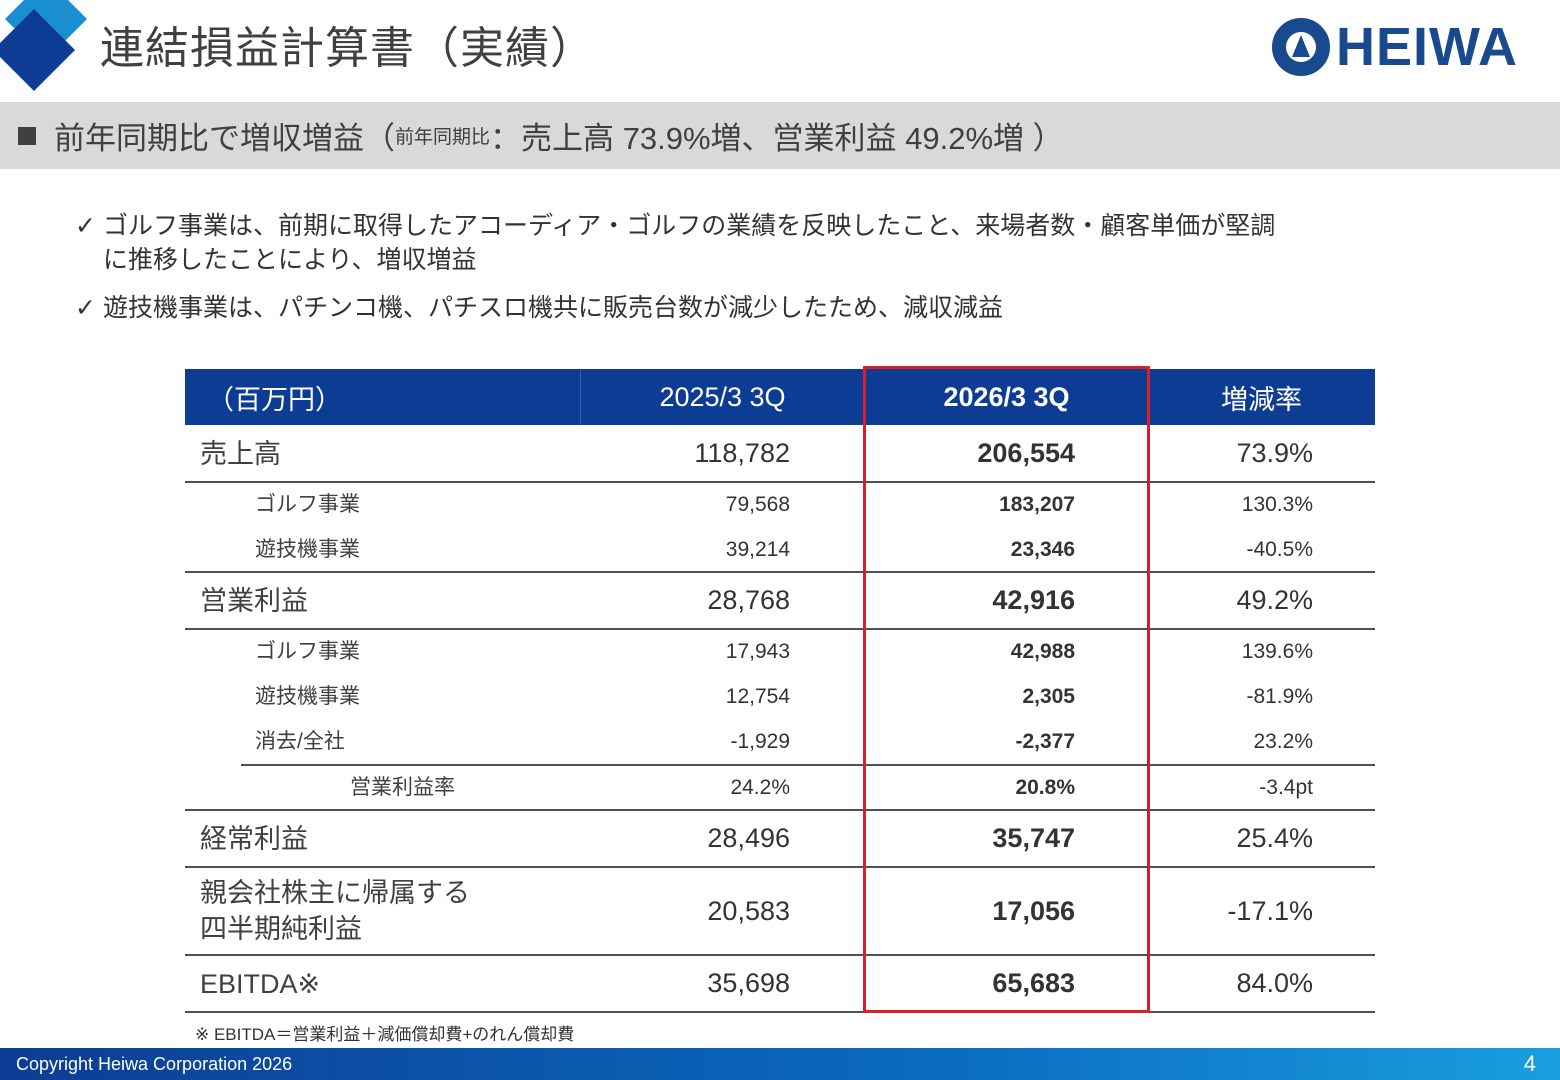  I want to click on cell-prev: 118,782, so click(742, 453).